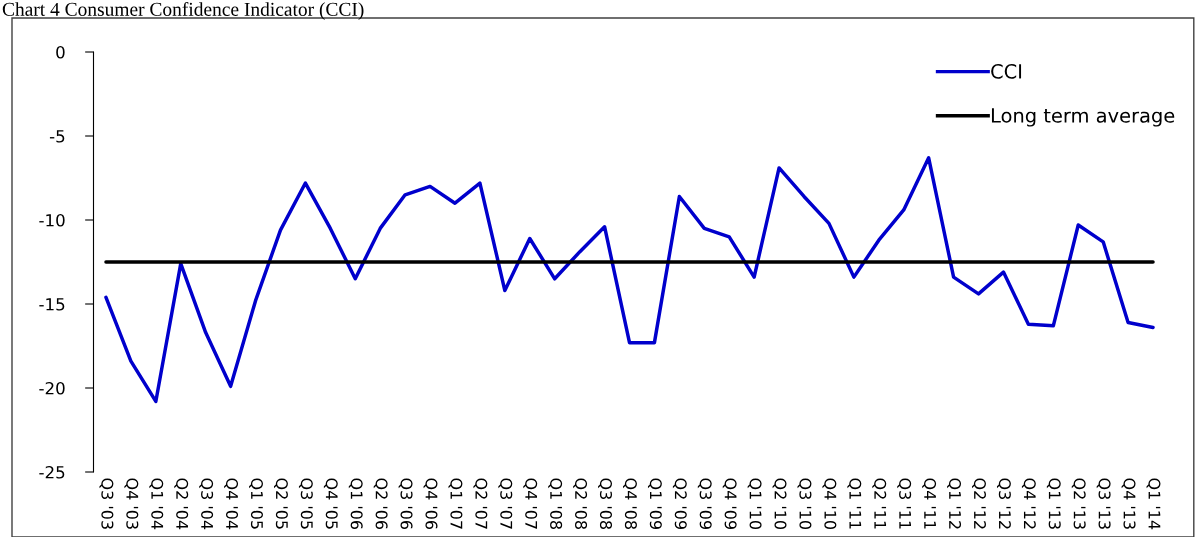 The height and width of the screenshot is (537, 1195). What do you see at coordinates (1083, 117) in the screenshot?
I see `legend-label: Long term average` at bounding box center [1083, 117].